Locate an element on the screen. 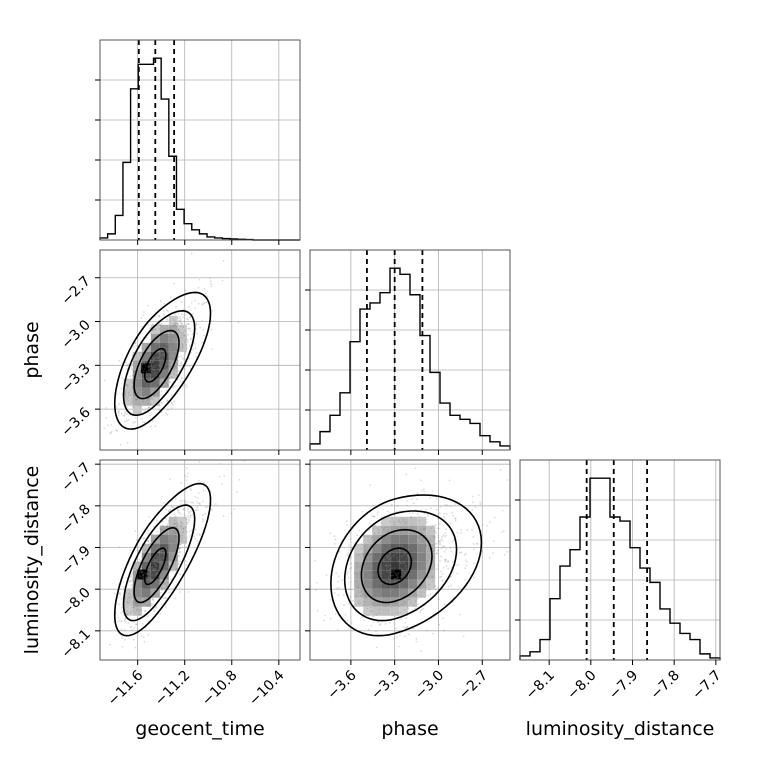 This screenshot has height=760, width=760. y-tick-label: −7.8 is located at coordinates (75, 518).